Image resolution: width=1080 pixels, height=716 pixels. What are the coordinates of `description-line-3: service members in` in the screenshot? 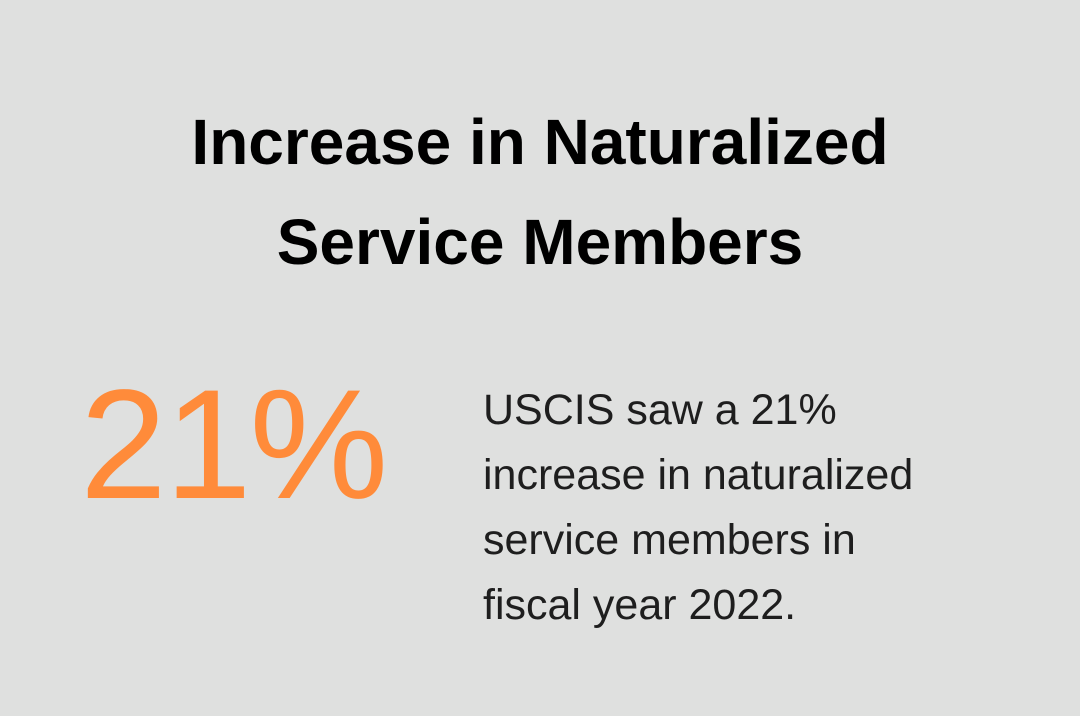 It's located at (669, 540).